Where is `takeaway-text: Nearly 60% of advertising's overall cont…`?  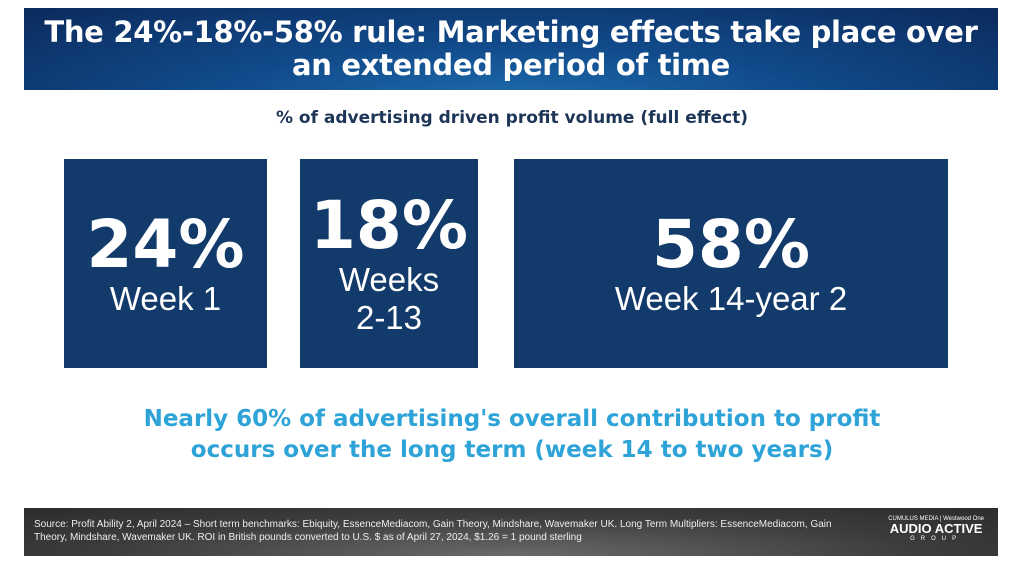 takeaway-text: Nearly 60% of advertising's overall cont… is located at coordinates (512, 435).